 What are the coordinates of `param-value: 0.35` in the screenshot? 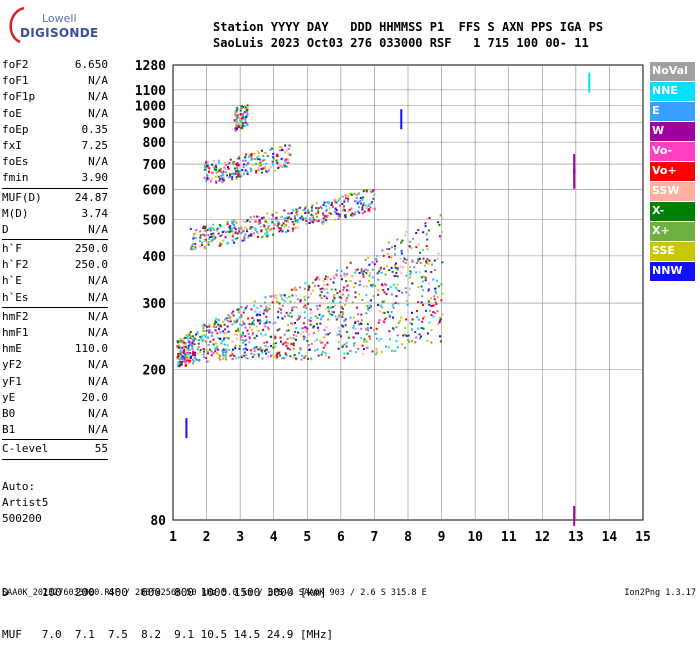 It's located at (95, 129).